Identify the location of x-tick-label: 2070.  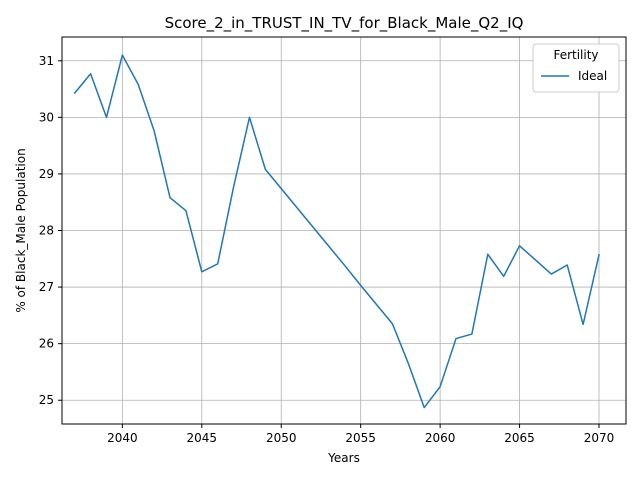
(599, 438).